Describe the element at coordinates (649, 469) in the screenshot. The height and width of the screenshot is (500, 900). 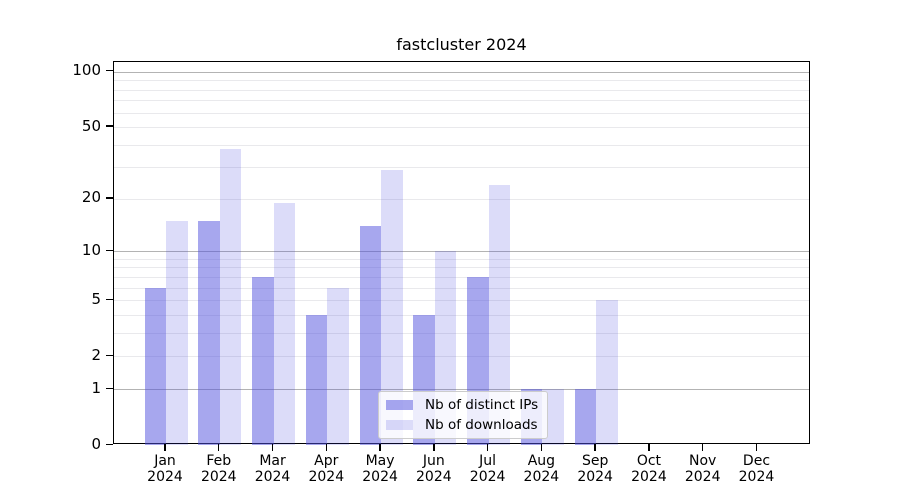
I see `x-tick-label-oct: Oct 2024` at that location.